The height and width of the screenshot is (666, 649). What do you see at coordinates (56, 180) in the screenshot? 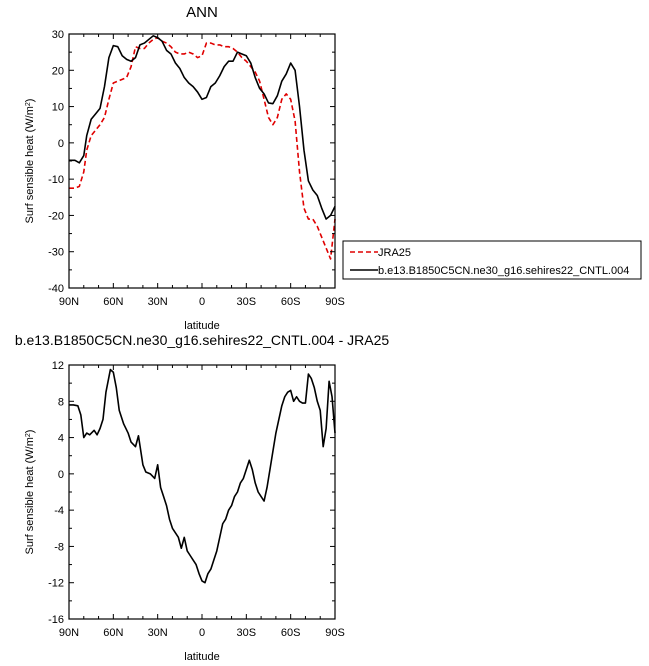
I see `y-tick-label: -10` at bounding box center [56, 180].